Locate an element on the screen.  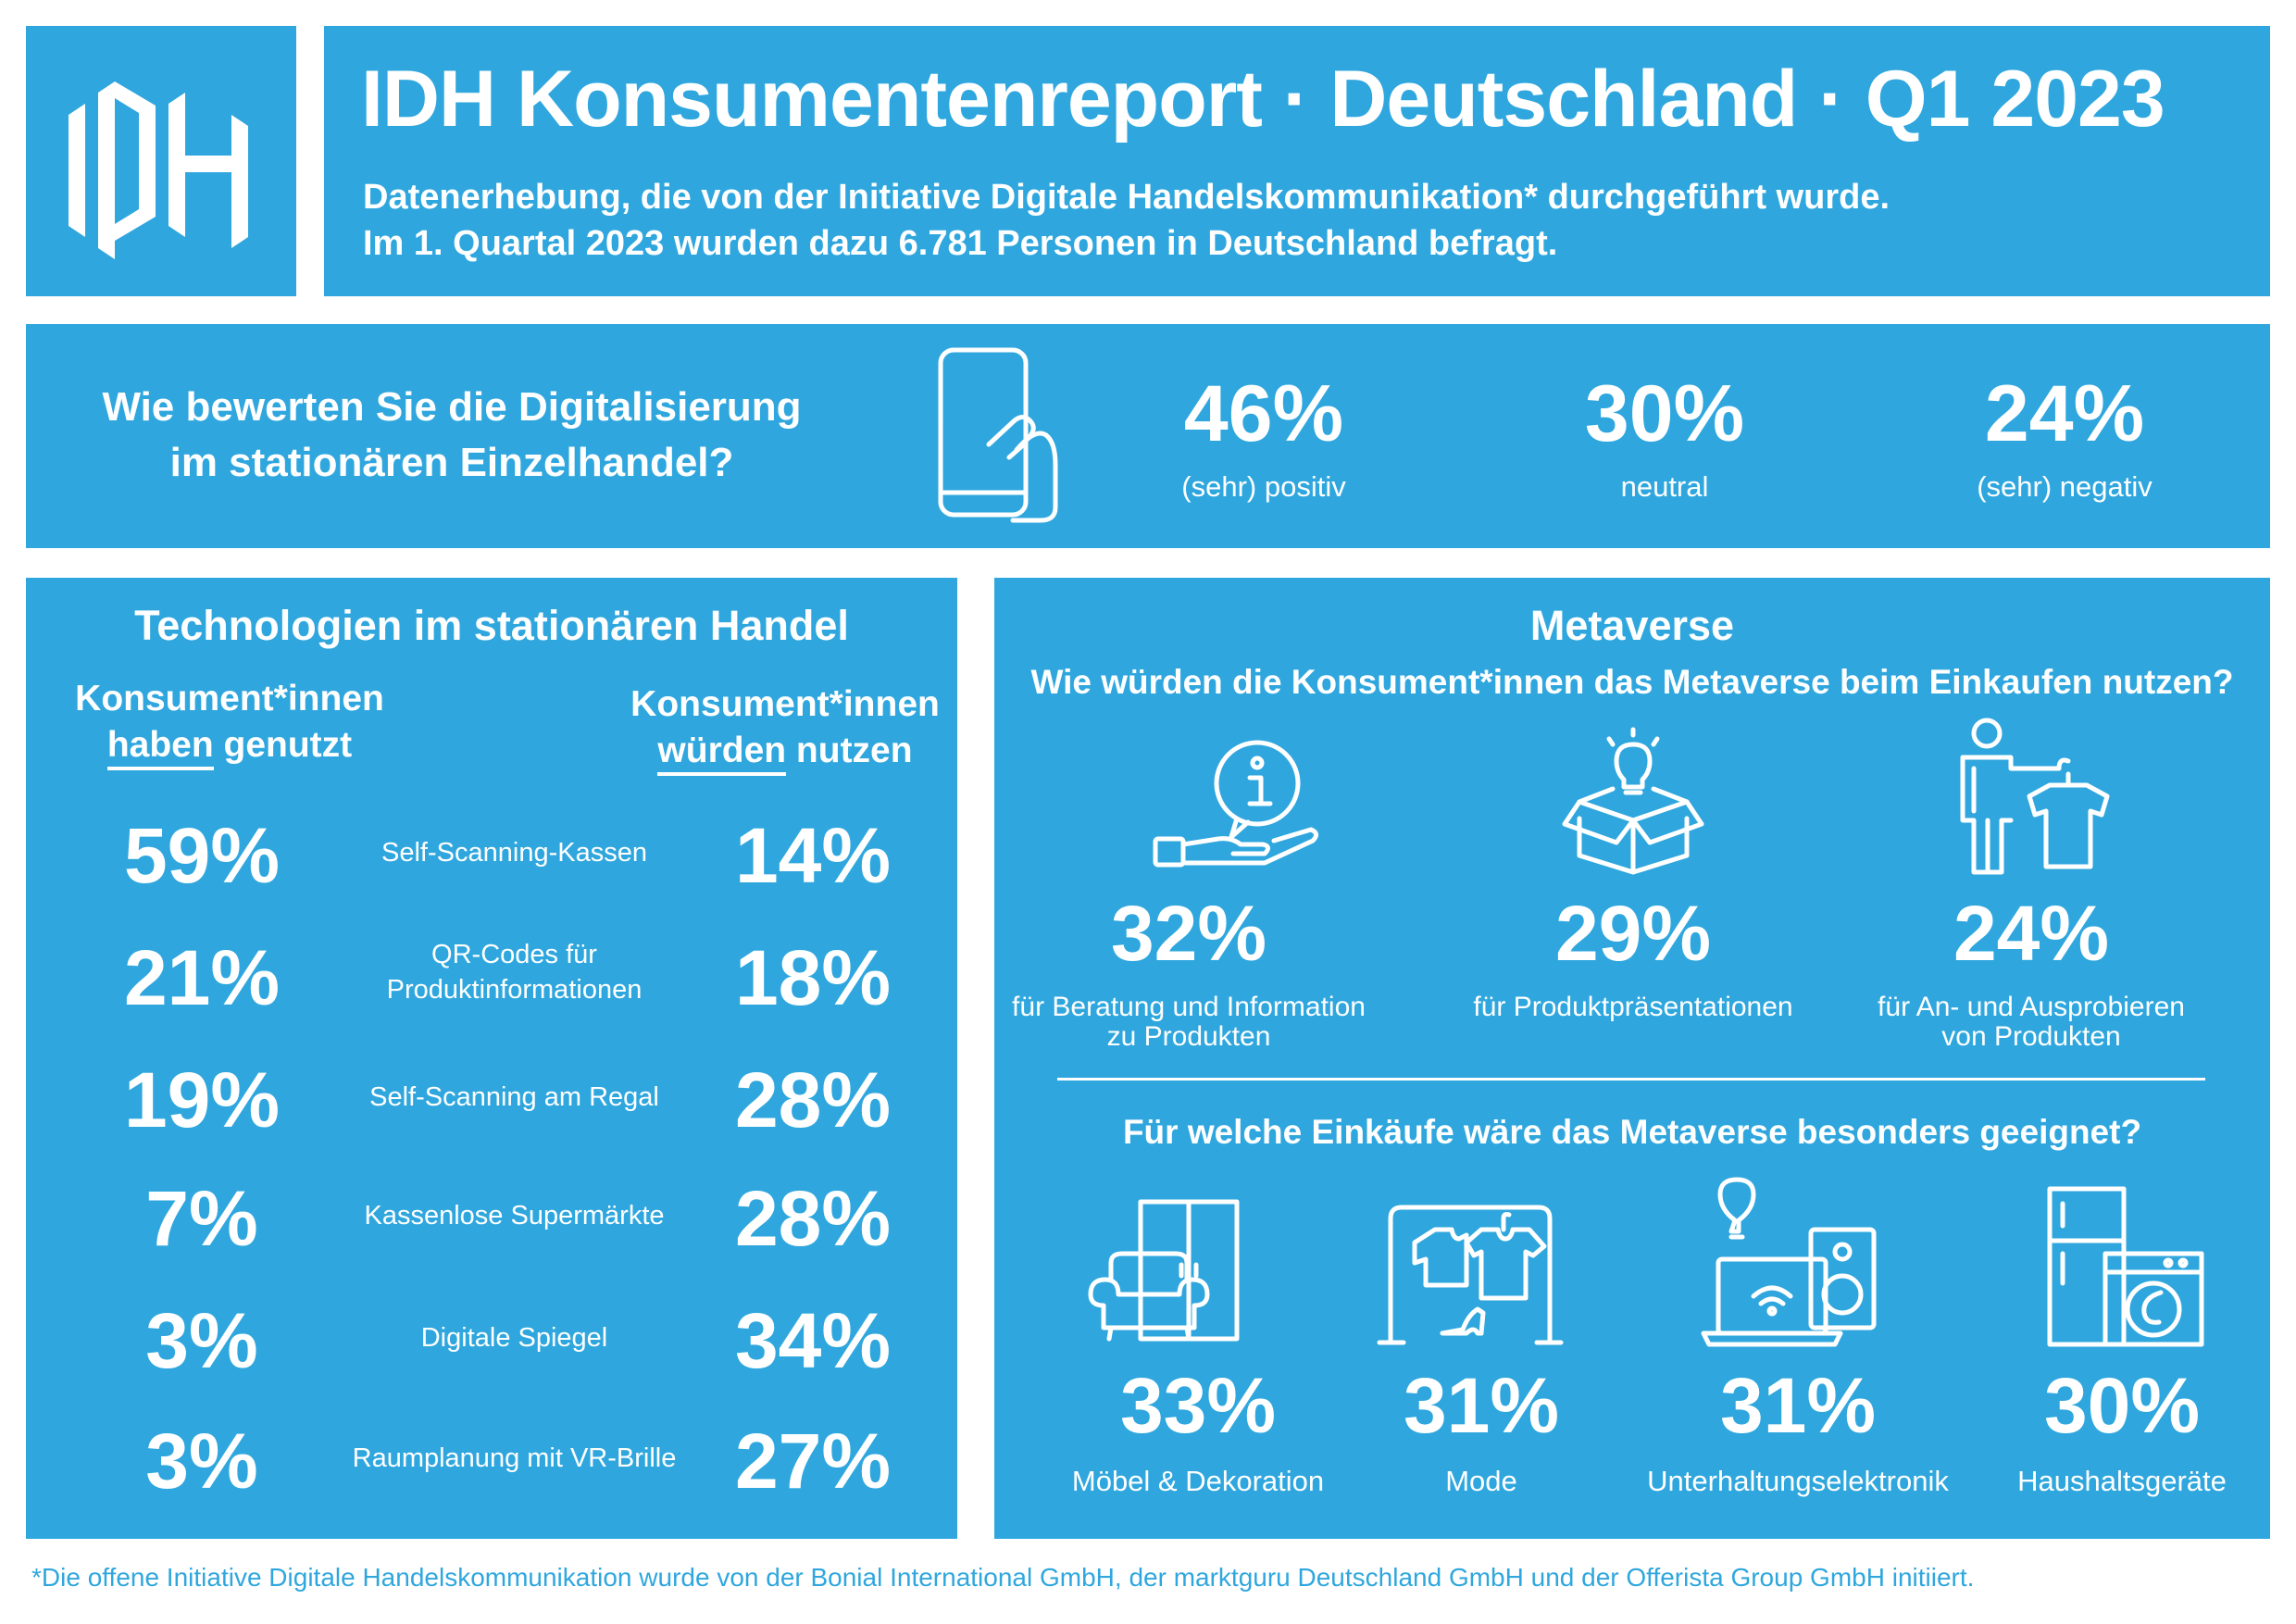
tech-would-use-value: 14% is located at coordinates (813, 855).